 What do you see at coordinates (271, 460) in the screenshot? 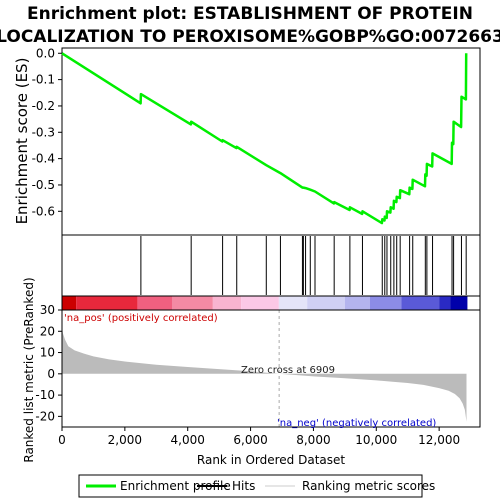
I see `x-axis-label: Rank in Ordered Dataset` at bounding box center [271, 460].